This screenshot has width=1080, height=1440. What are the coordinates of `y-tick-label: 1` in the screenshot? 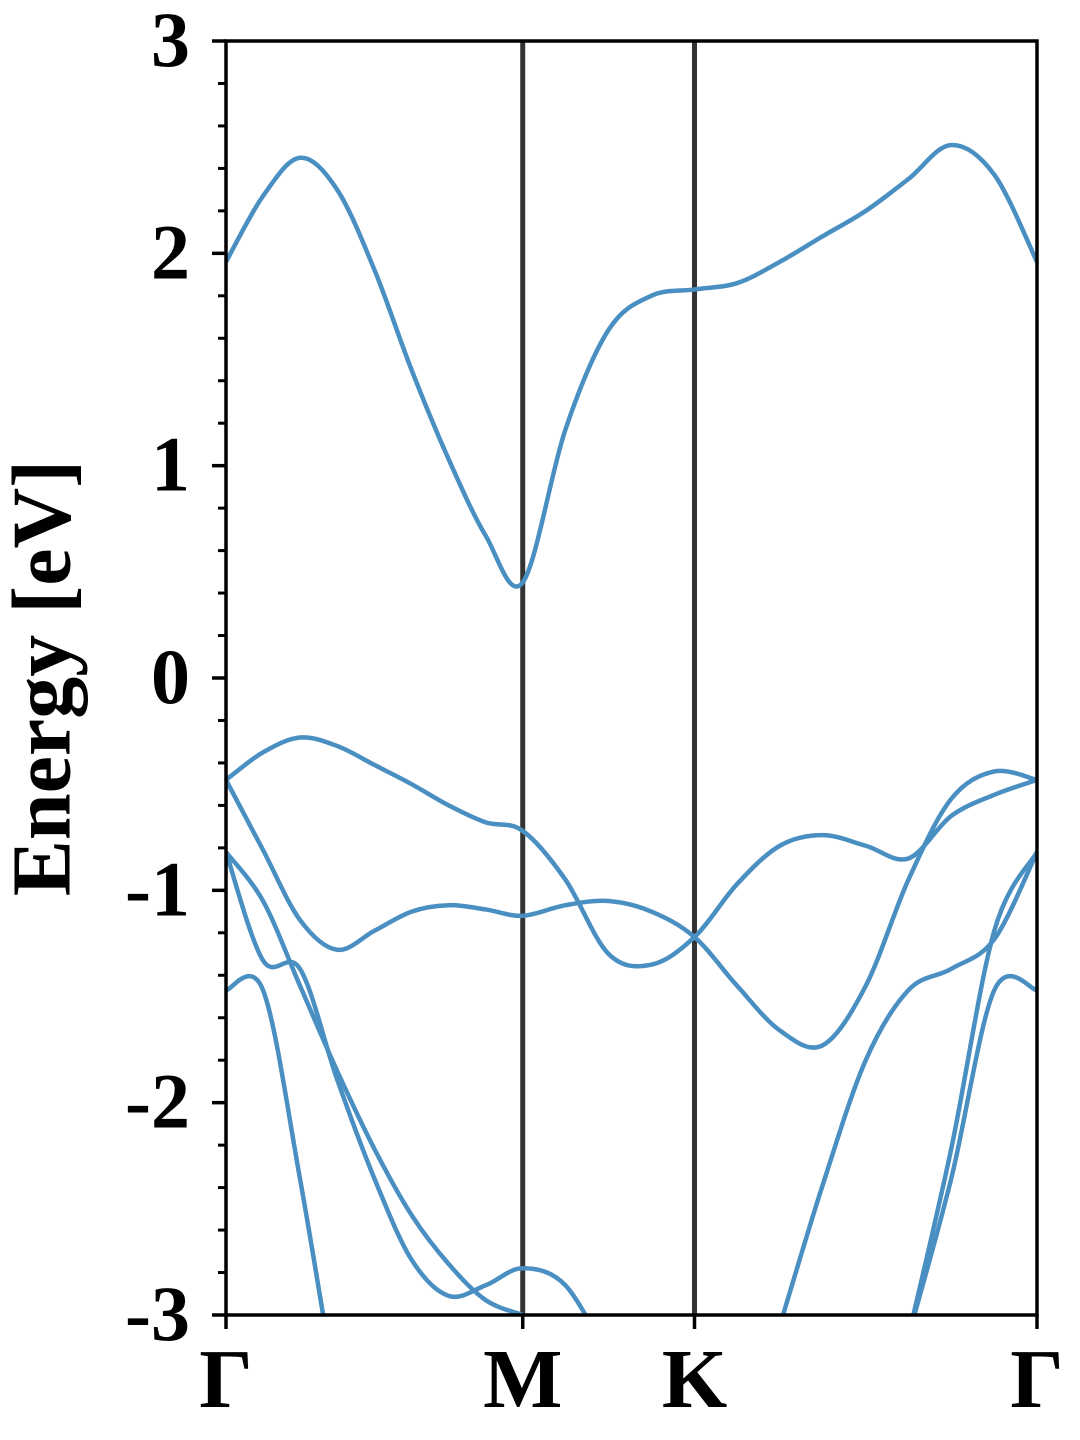 It's located at (170, 464).